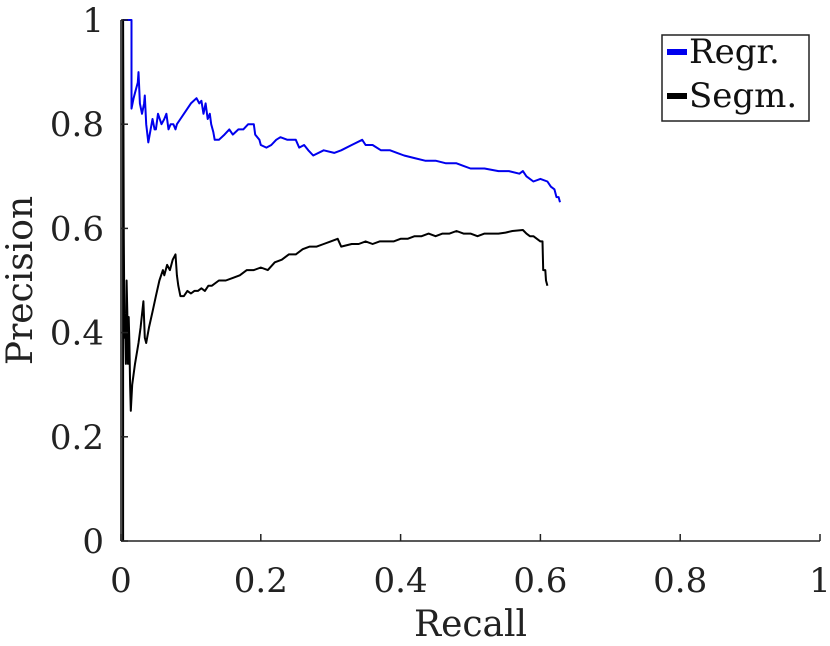 Image resolution: width=830 pixels, height=646 pixels. What do you see at coordinates (743, 96) in the screenshot?
I see `legend-label-segm: Segm.` at bounding box center [743, 96].